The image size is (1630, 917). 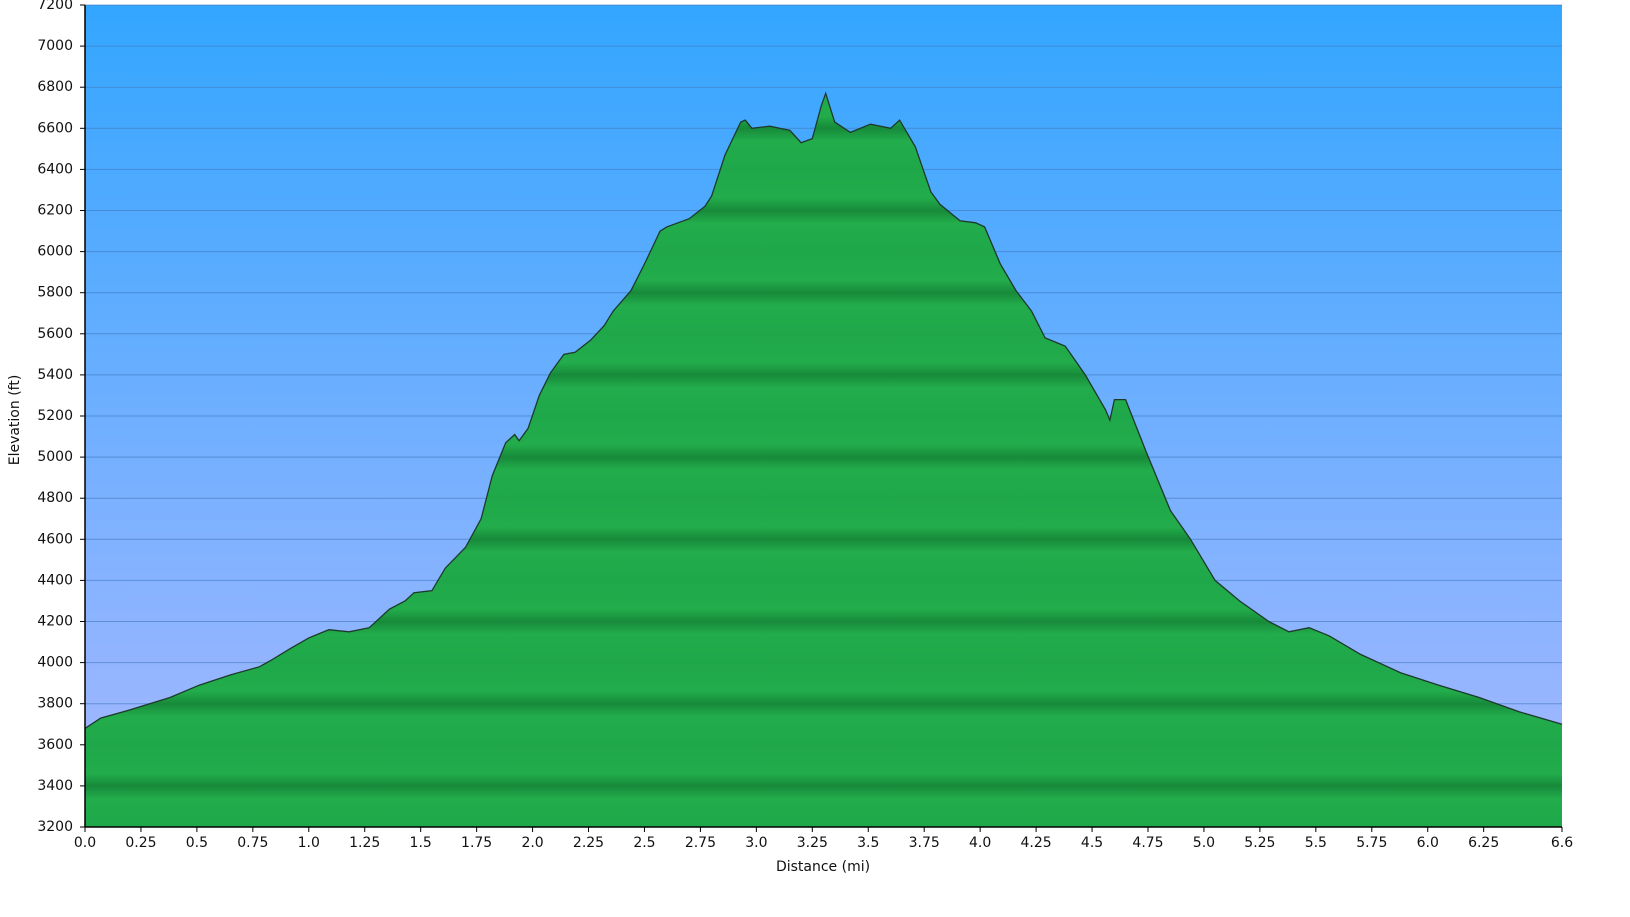 I want to click on x-tick-label: 5.75, so click(x=1371, y=843).